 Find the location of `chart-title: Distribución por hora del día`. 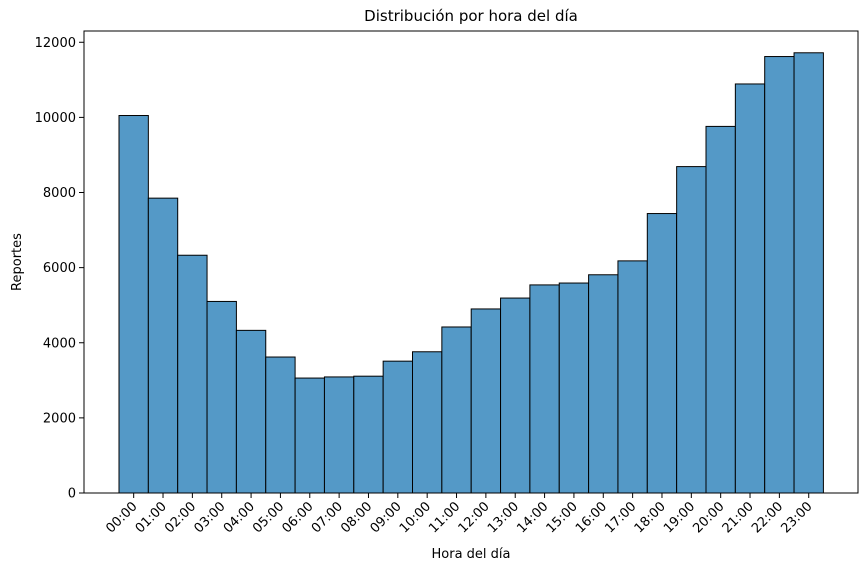

chart-title: Distribución por hora del día is located at coordinates (471, 16).